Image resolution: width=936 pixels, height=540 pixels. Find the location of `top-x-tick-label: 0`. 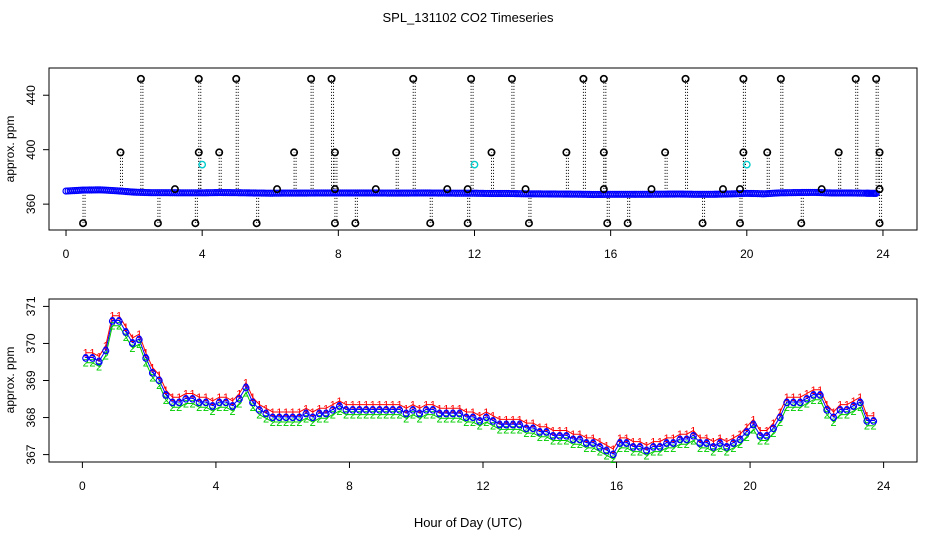

top-x-tick-label: 0 is located at coordinates (66, 254).